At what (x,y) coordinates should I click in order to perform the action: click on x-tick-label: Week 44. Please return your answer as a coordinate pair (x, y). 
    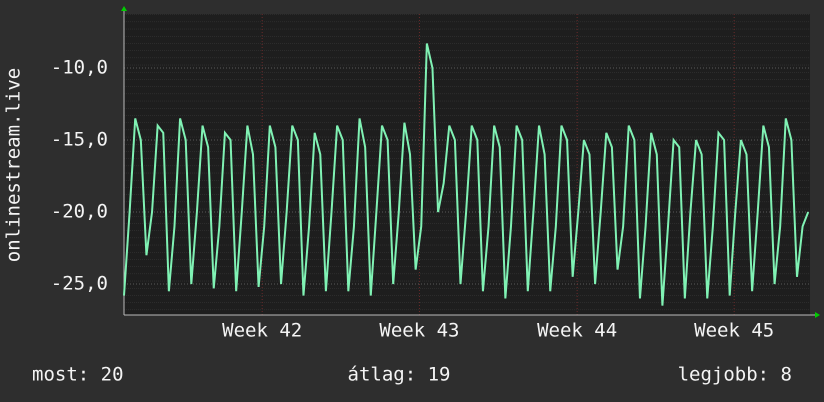
    Looking at the image, I should click on (577, 331).